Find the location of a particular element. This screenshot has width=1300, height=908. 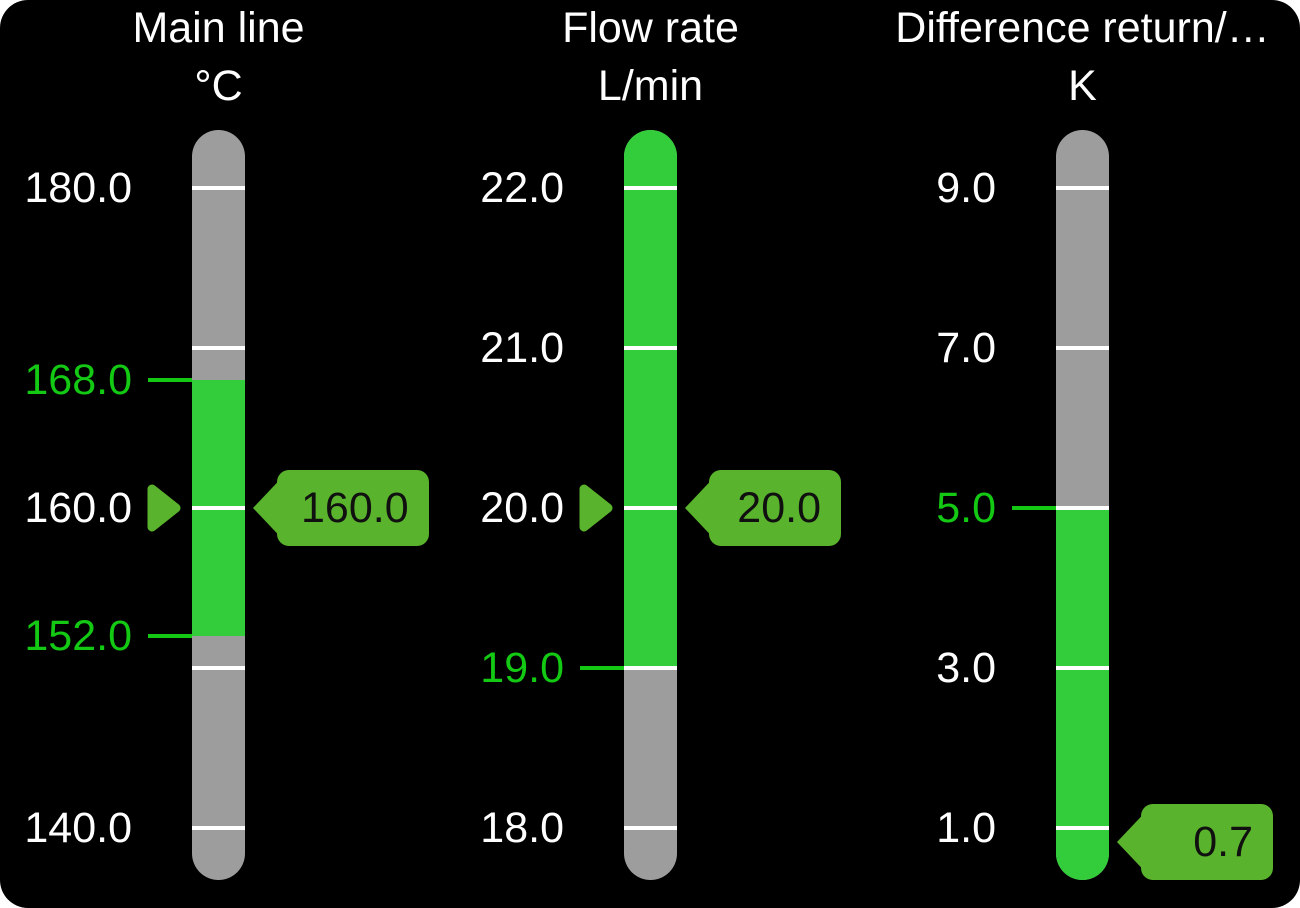

value-tag-text: 160.0 is located at coordinates (353, 508).